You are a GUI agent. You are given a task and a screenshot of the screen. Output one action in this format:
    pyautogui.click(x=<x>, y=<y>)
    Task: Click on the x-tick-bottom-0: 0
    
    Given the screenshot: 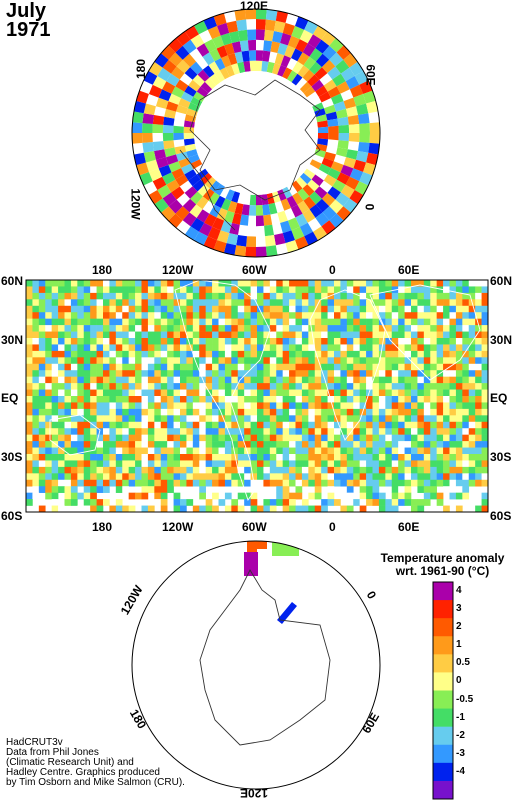 What is the action you would take?
    pyautogui.click(x=332, y=527)
    